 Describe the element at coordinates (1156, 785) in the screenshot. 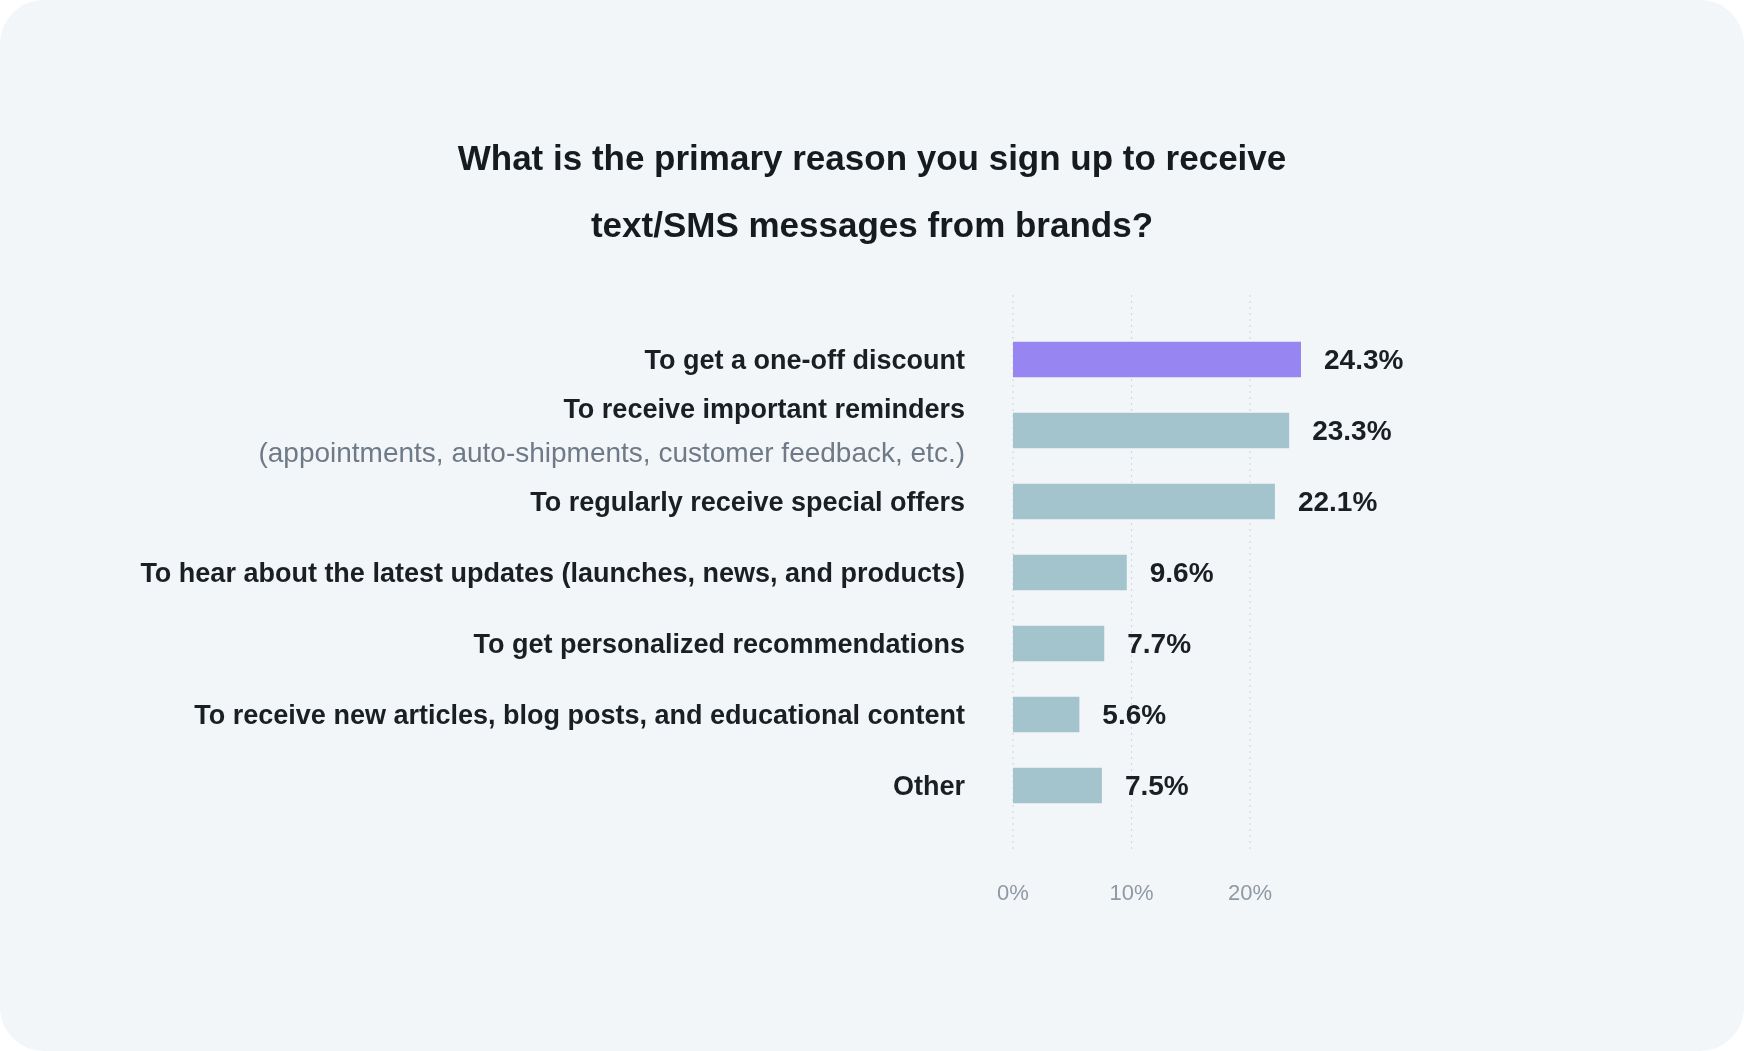

I see `data-label: 7.5%` at that location.